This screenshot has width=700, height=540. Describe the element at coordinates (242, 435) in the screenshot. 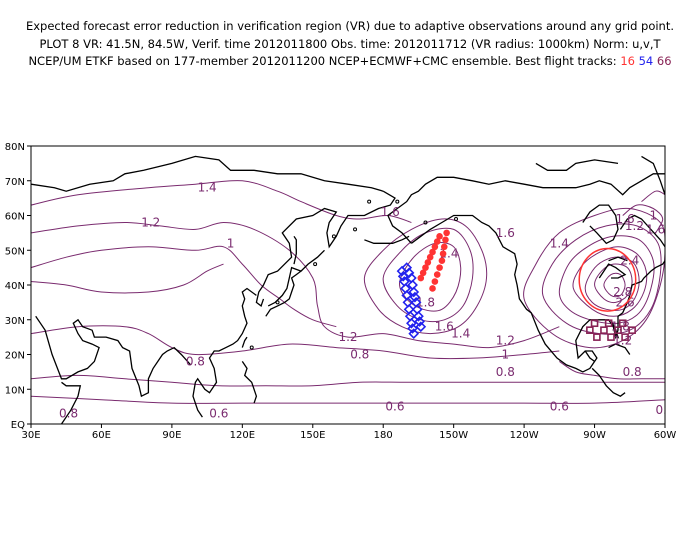

I see `x-tick-label: 120E` at that location.